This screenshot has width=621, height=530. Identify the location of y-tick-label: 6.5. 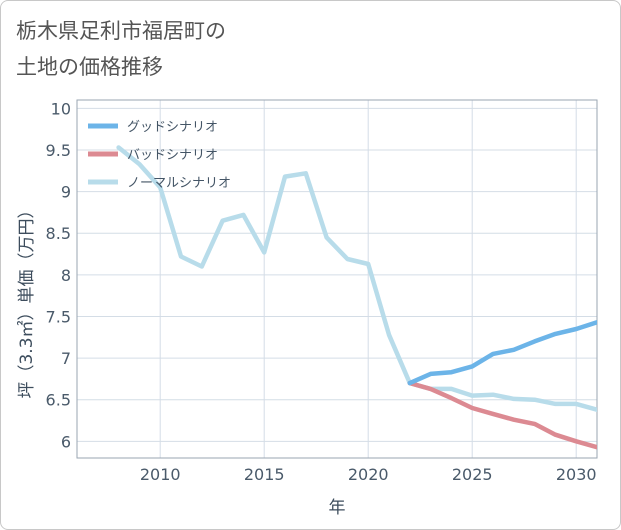
(58, 400).